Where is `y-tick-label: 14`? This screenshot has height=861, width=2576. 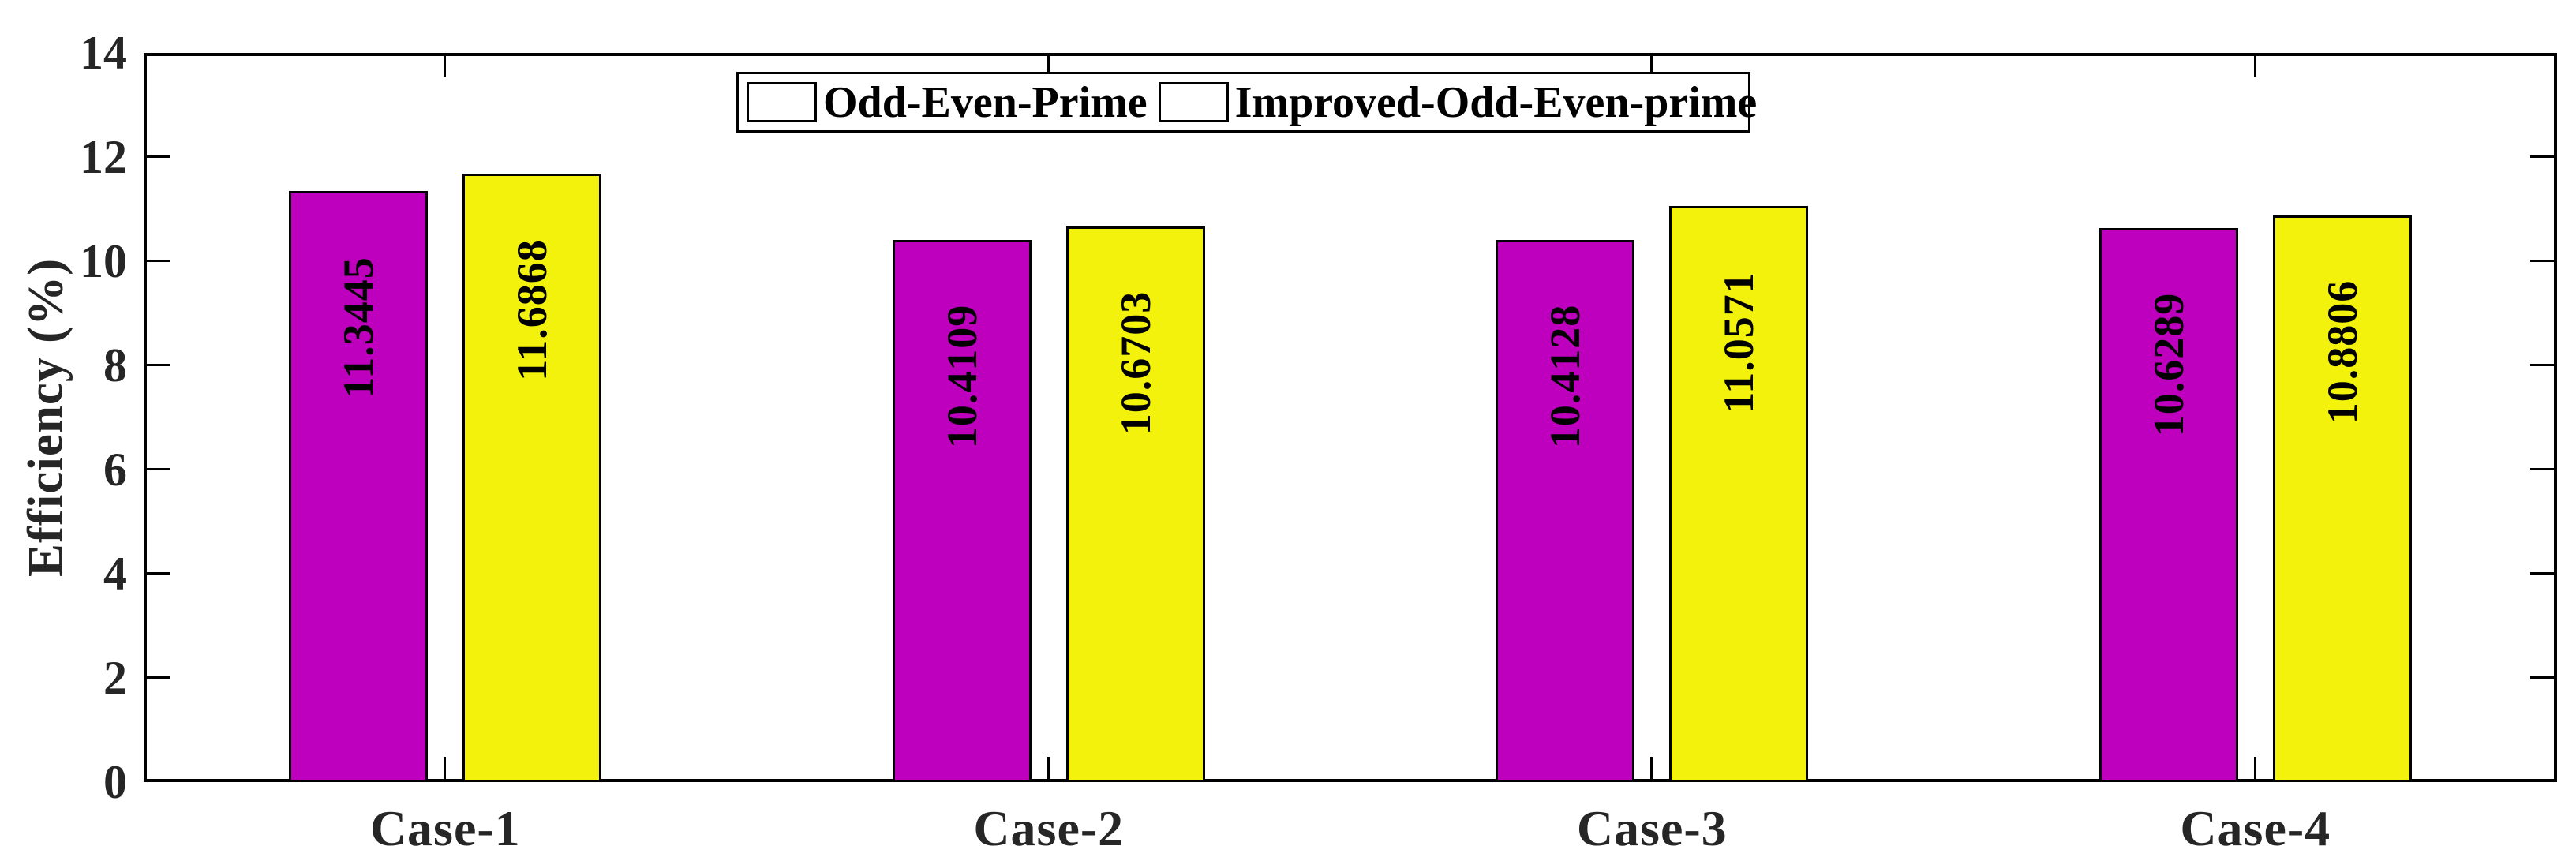 y-tick-label: 14 is located at coordinates (103, 53).